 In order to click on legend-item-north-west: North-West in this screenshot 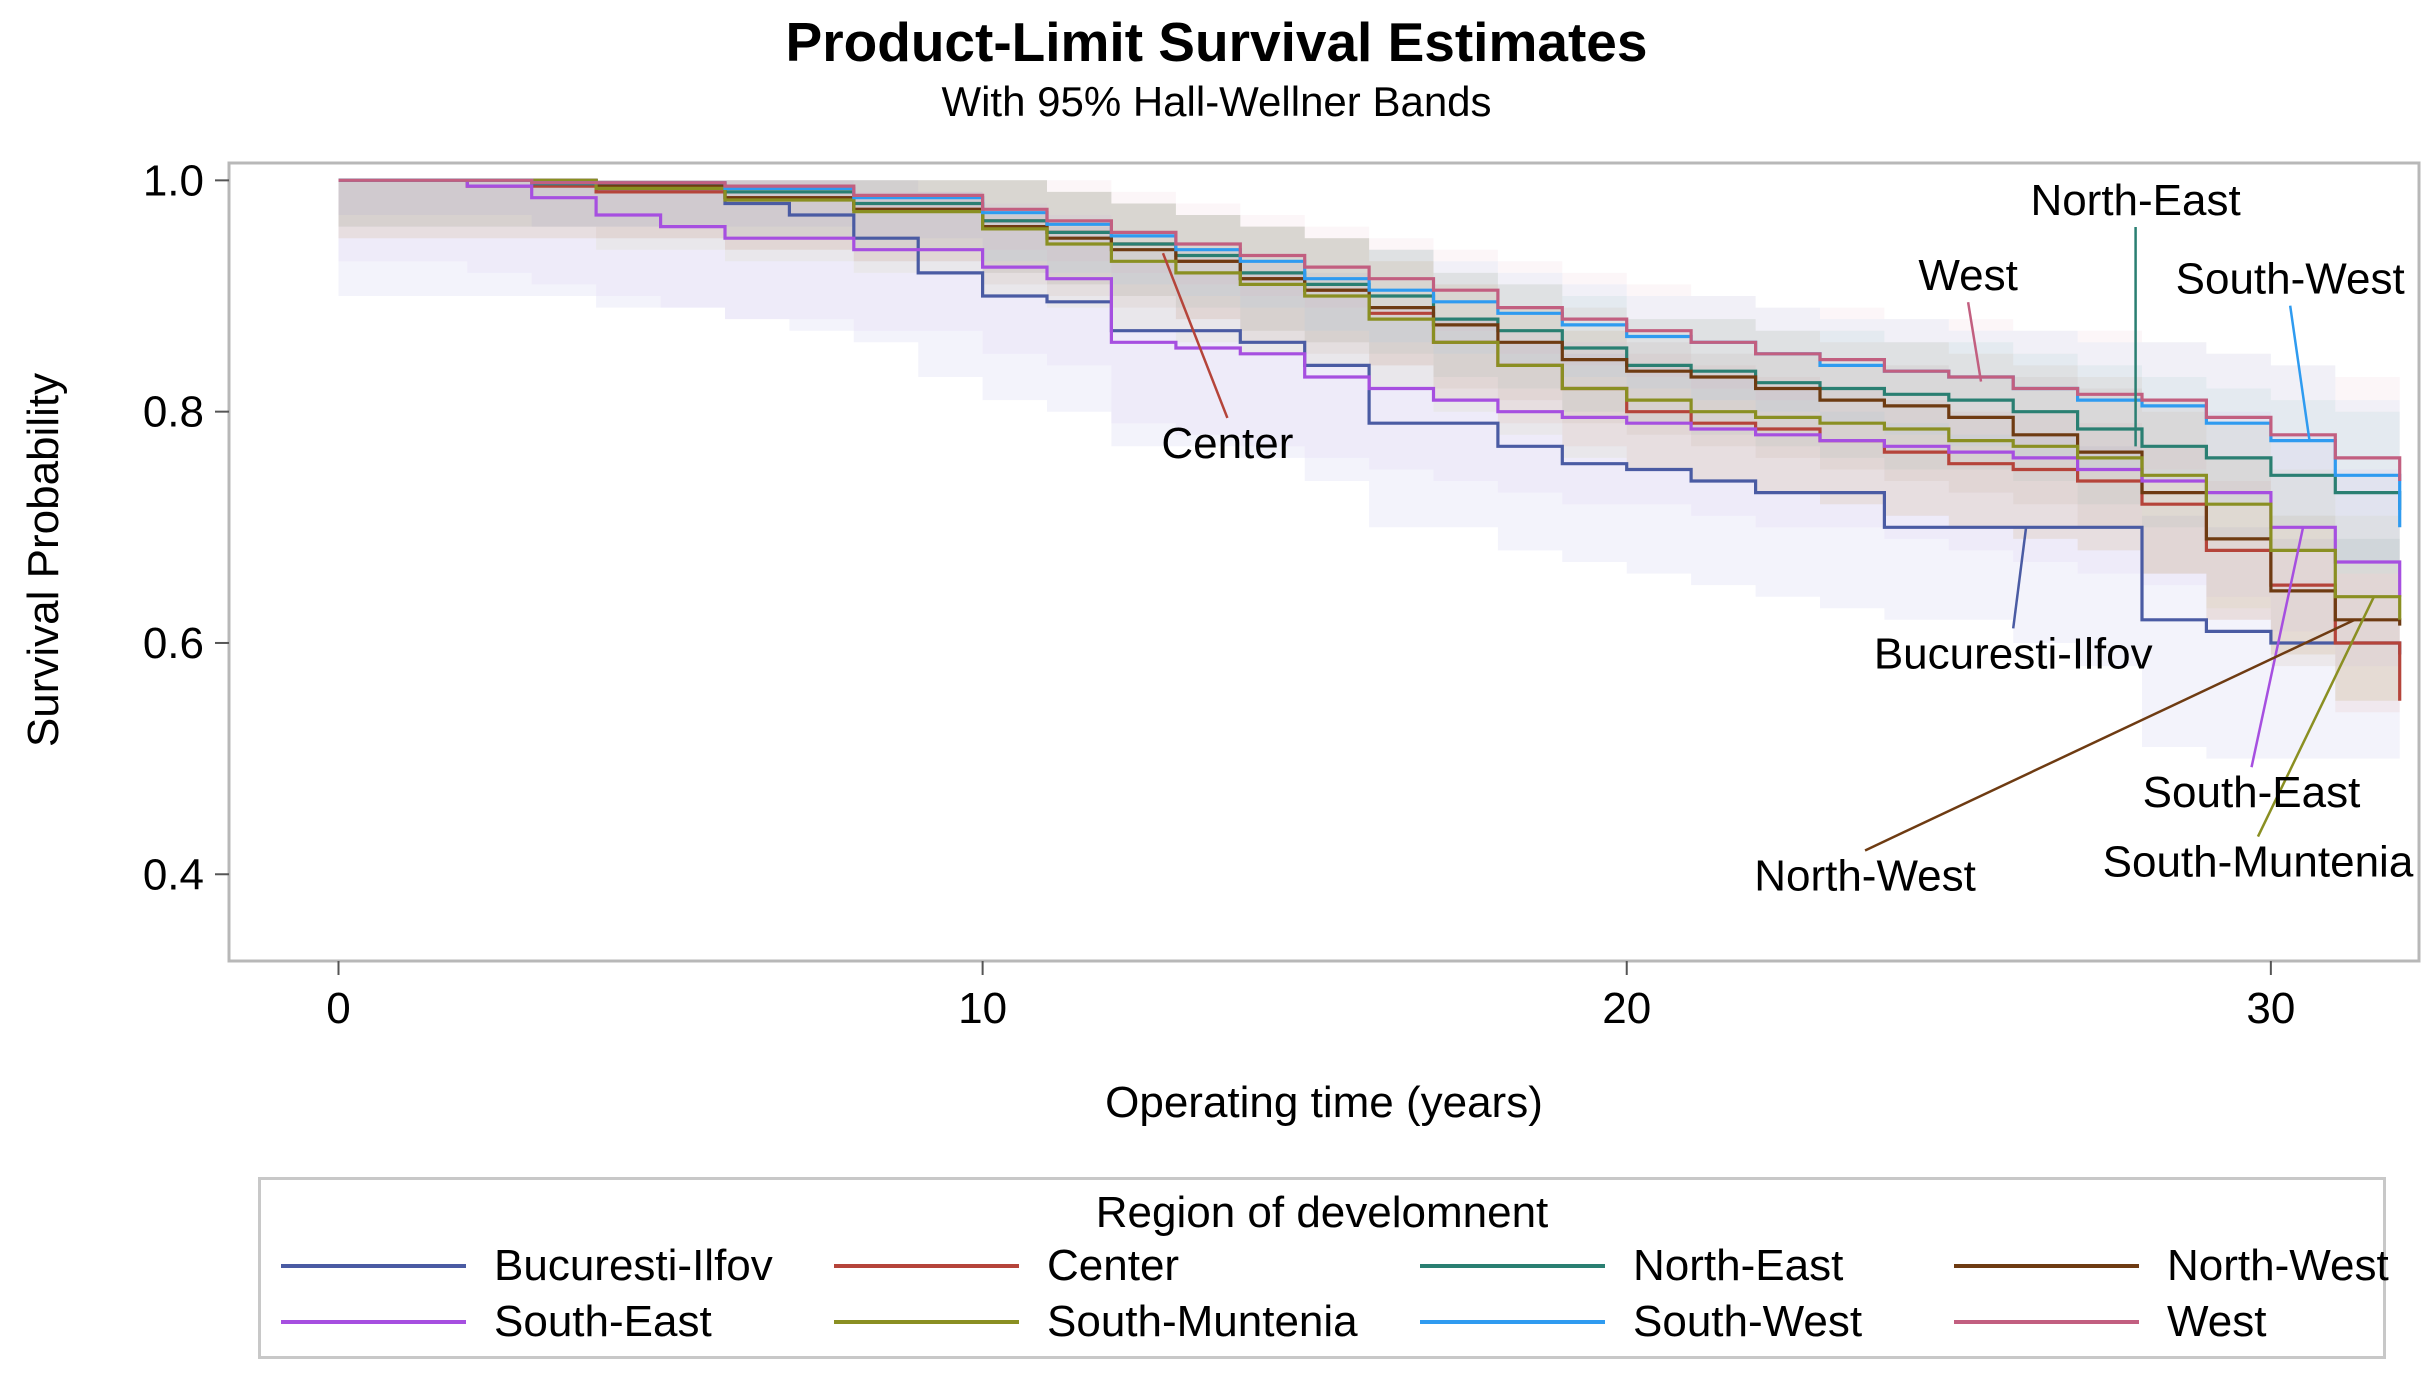, I will do `click(2171, 1266)`.